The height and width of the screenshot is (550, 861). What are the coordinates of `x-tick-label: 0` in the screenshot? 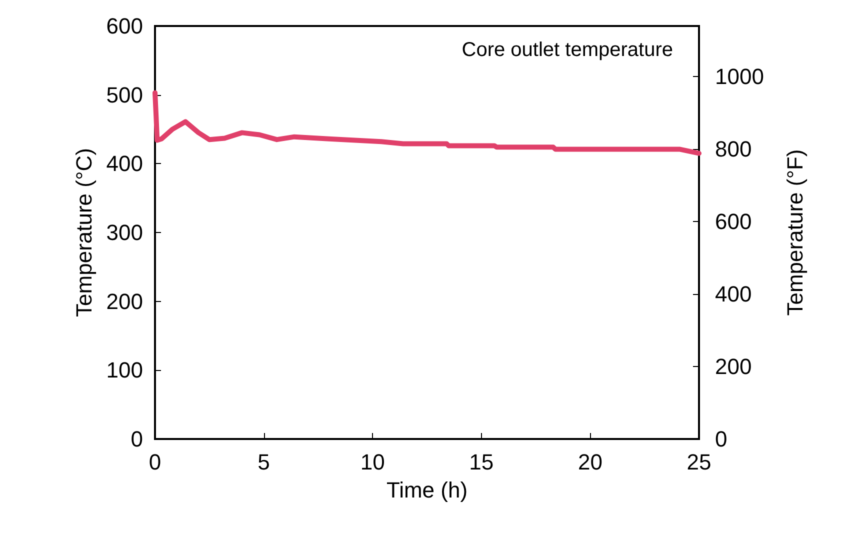 It's located at (155, 462).